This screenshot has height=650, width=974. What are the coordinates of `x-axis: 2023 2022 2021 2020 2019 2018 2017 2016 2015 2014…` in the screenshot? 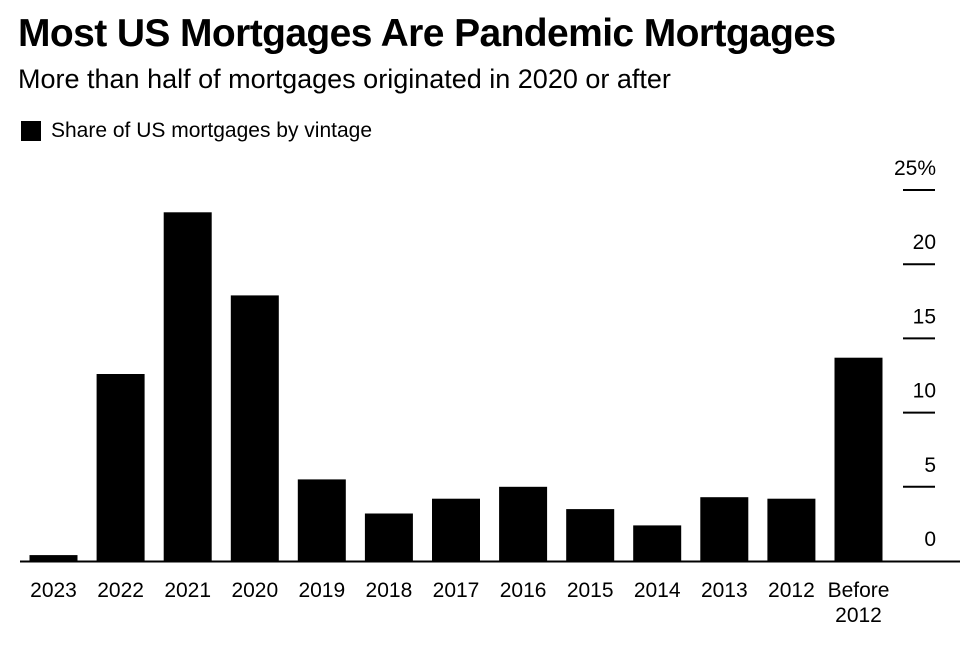 It's located at (490, 593).